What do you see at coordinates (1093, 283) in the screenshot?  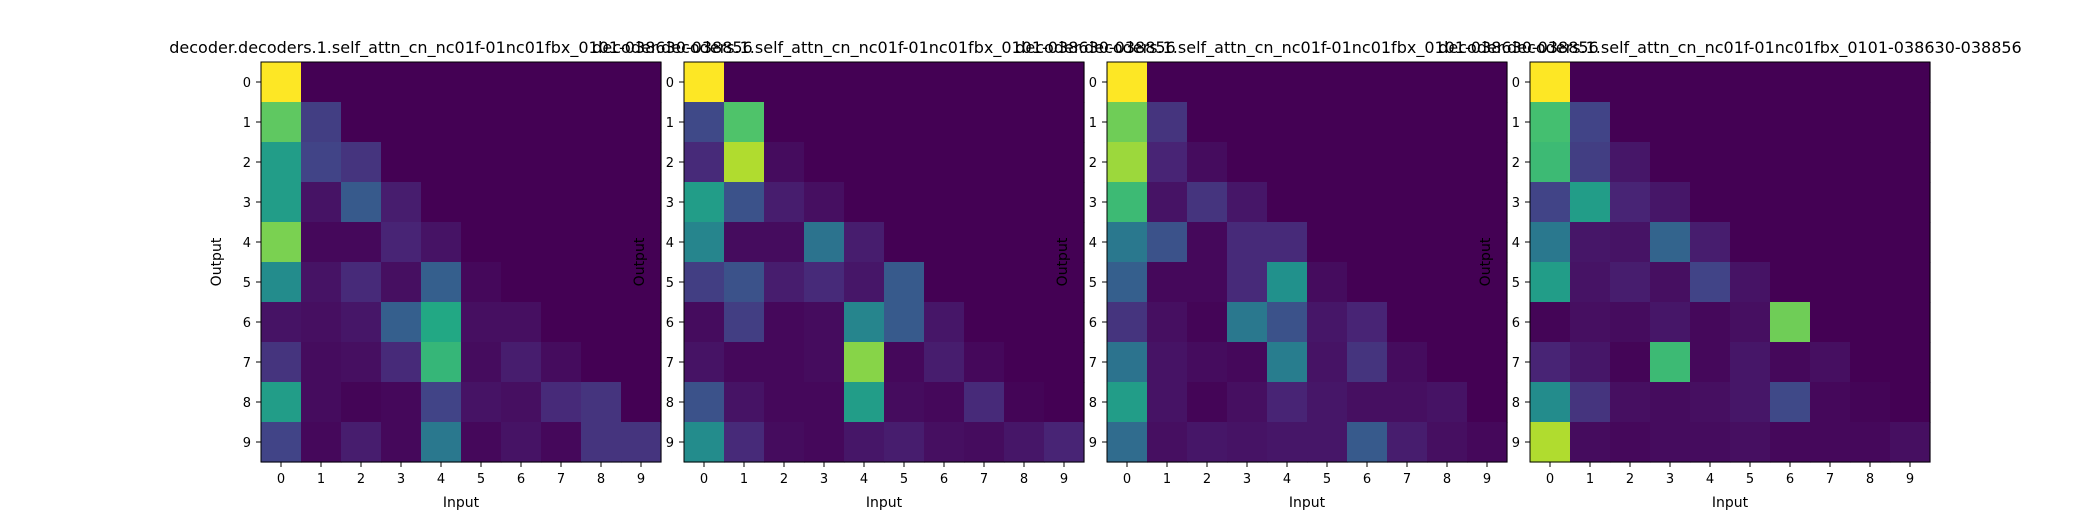 I see `y-tick-label: 5` at bounding box center [1093, 283].